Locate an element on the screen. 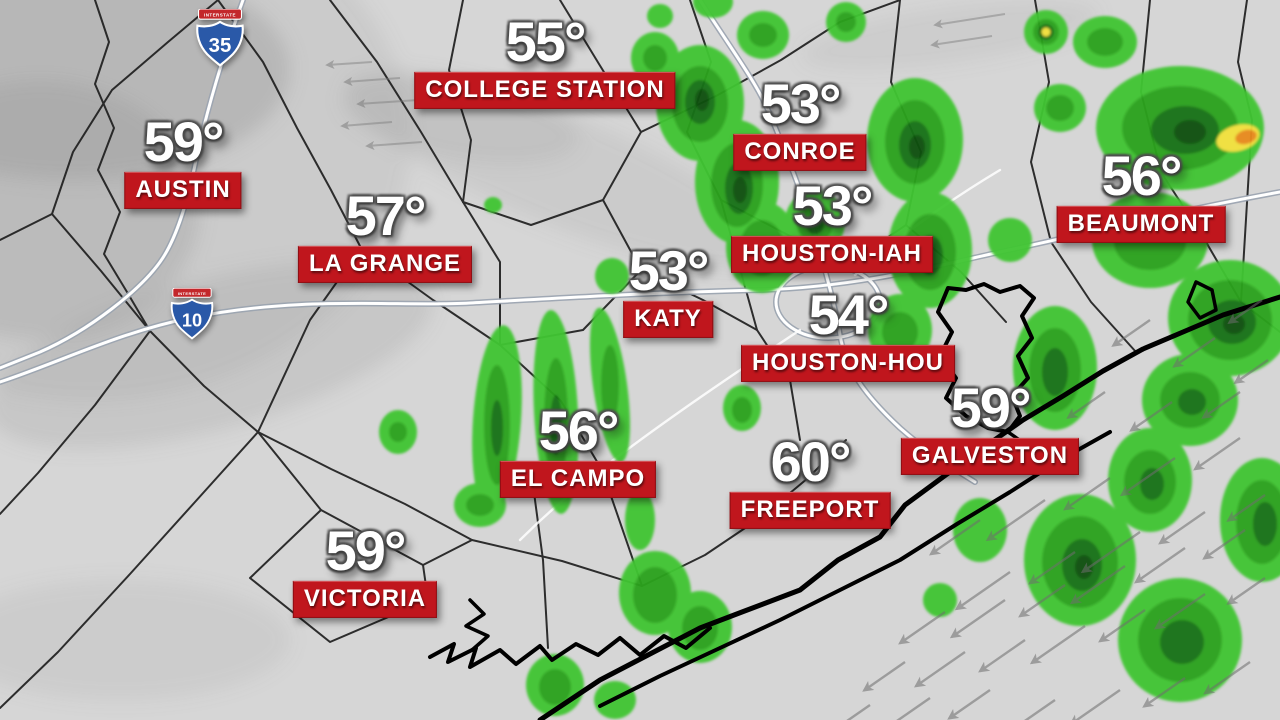 This screenshot has width=1280, height=720. interstate-35-shield: INTERSTATE 35 is located at coordinates (220, 38).